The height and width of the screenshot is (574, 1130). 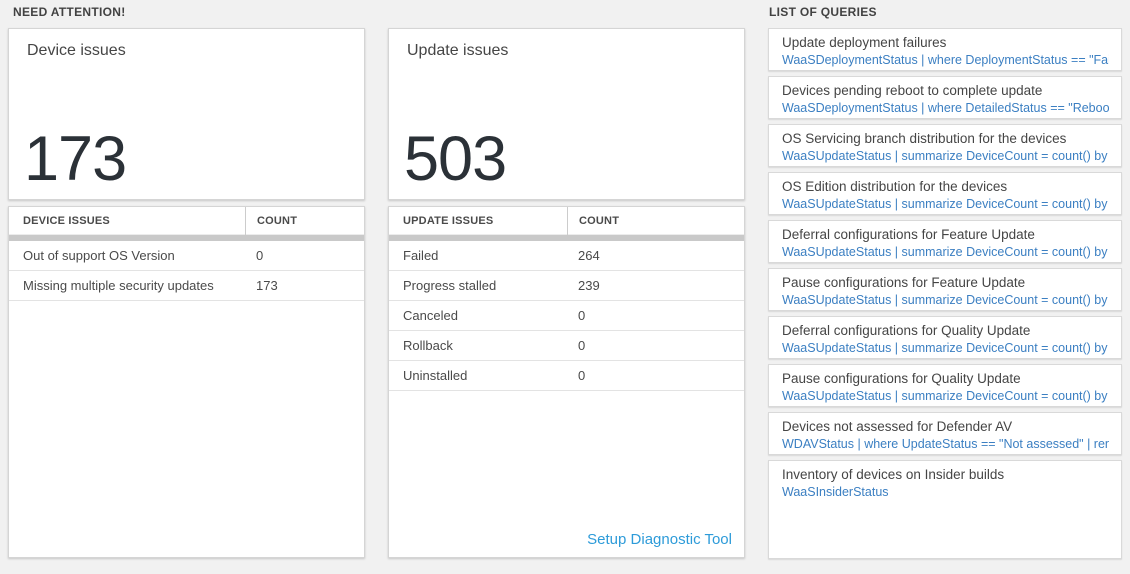 What do you see at coordinates (186, 256) in the screenshot?
I see `table-row-out-of-support: Out of support OS Version 0` at bounding box center [186, 256].